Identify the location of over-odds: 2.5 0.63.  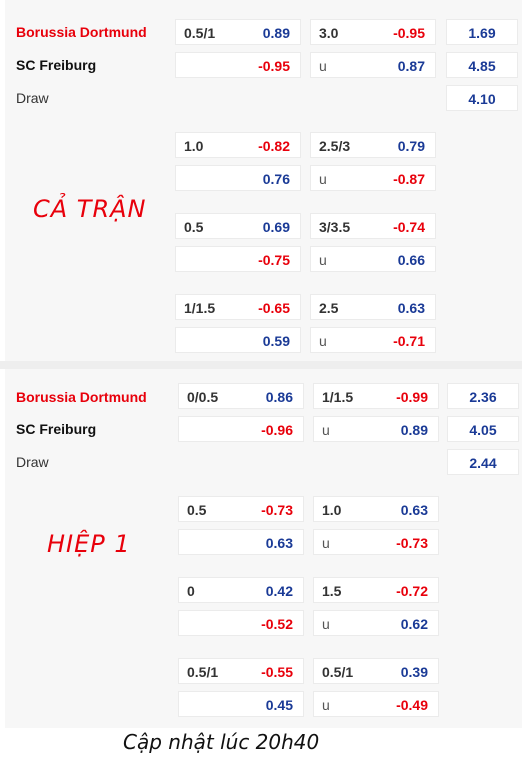
(373, 307).